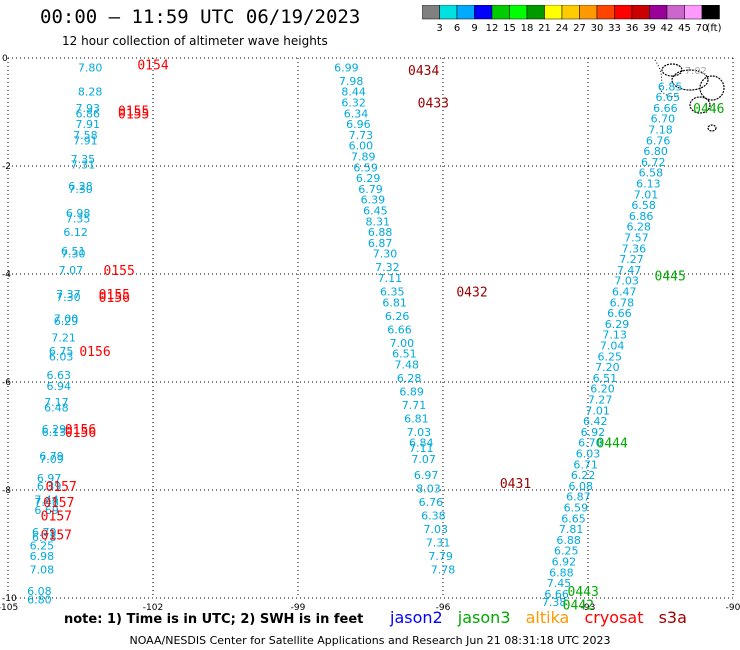 The height and width of the screenshot is (650, 740). I want to click on x-tick-label: -96, so click(443, 608).